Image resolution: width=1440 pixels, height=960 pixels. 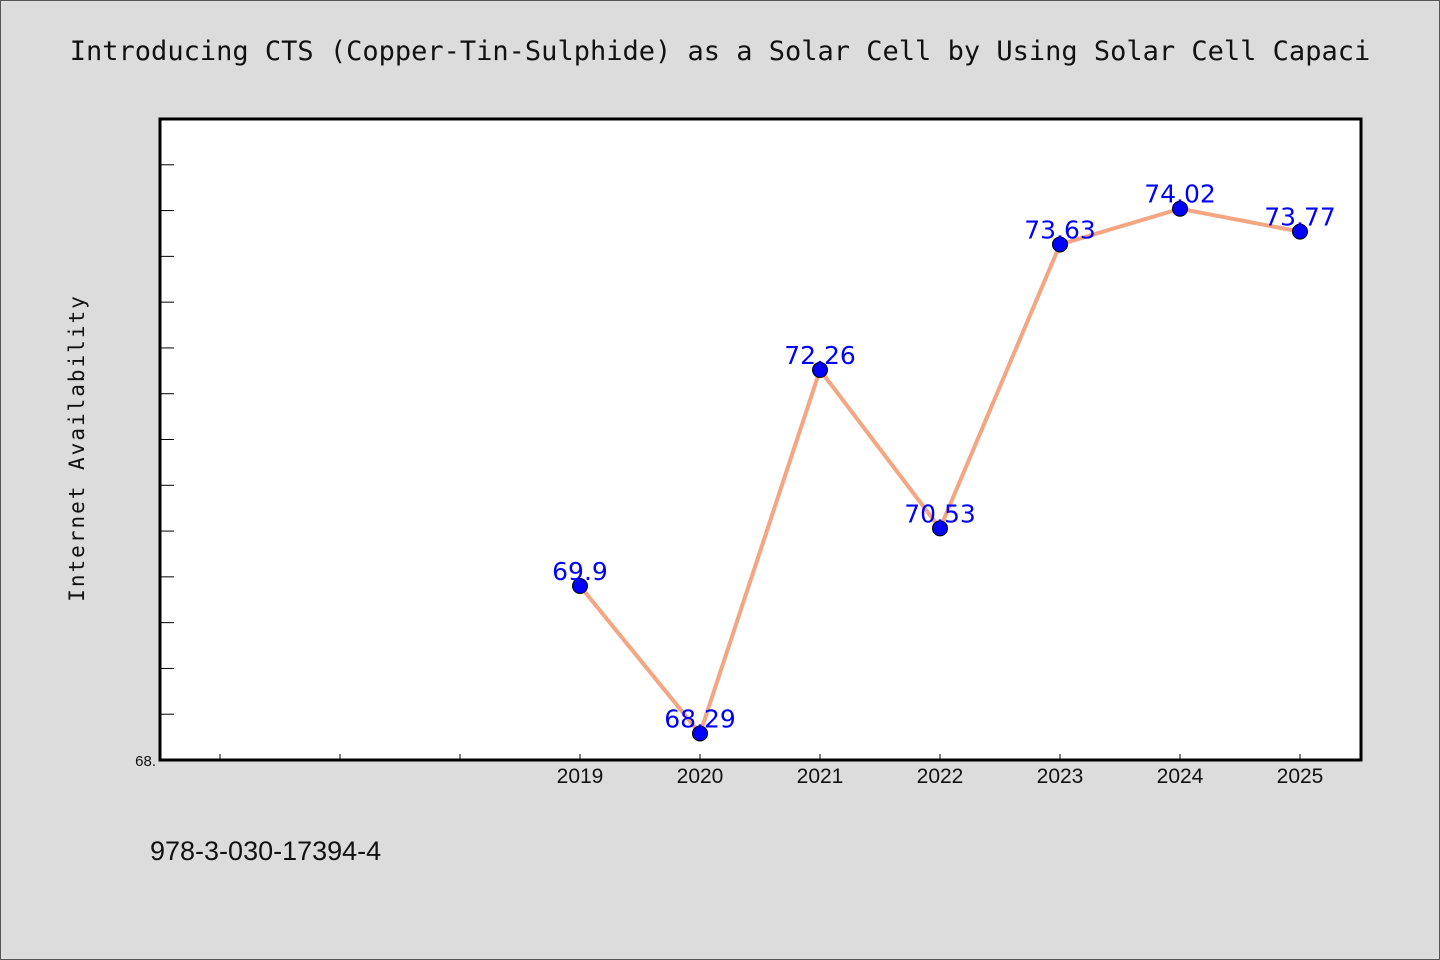 I want to click on x-tick-label: 2022, so click(x=940, y=776).